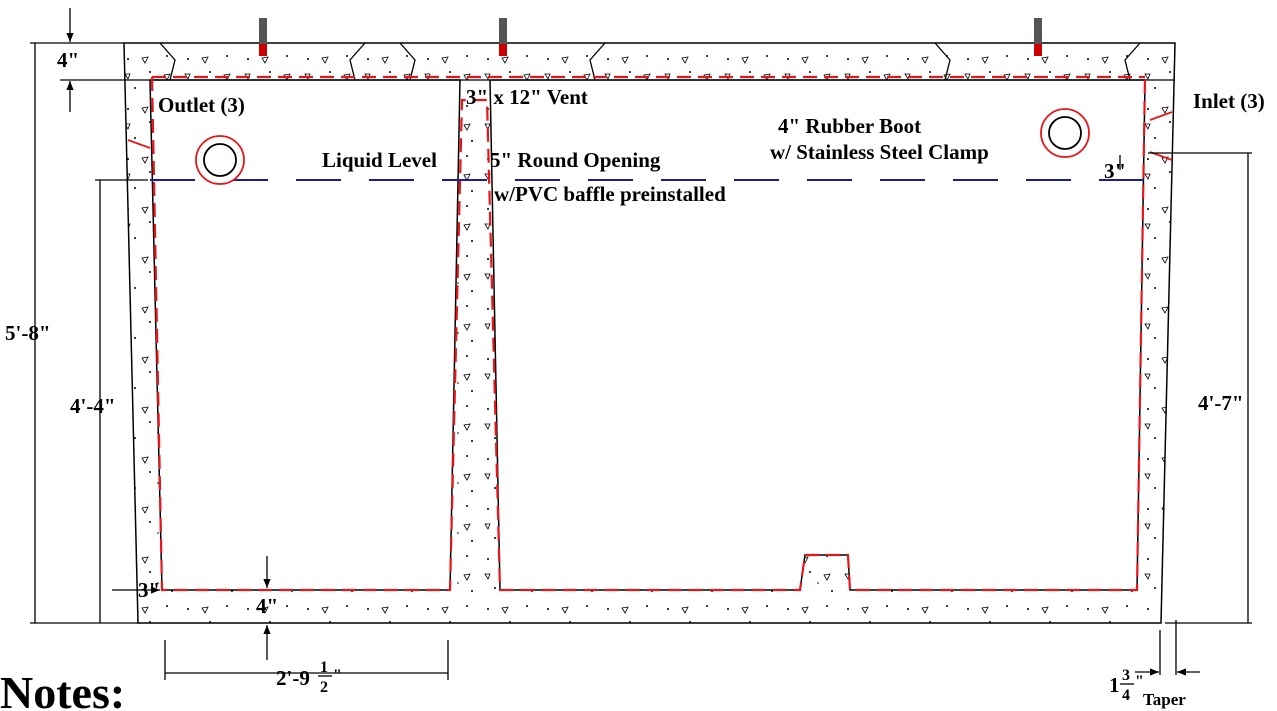 Image resolution: width=1277 pixels, height=711 pixels. I want to click on label: Liquid Level, so click(379, 160).